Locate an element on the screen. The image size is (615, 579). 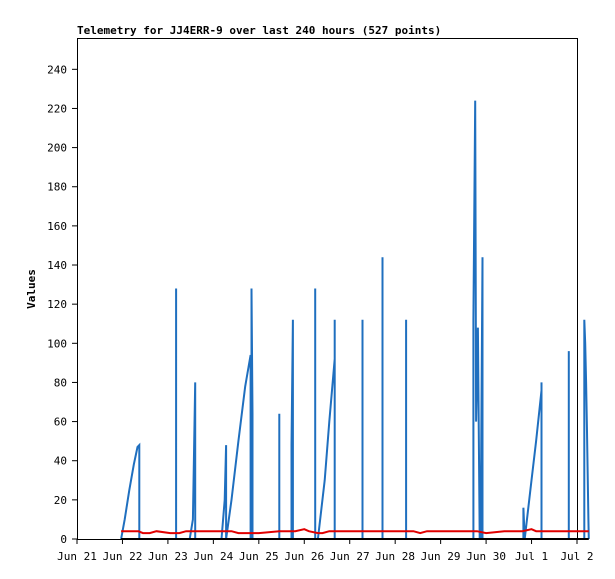
x-tick-label: Jul 1 is located at coordinates (531, 556).